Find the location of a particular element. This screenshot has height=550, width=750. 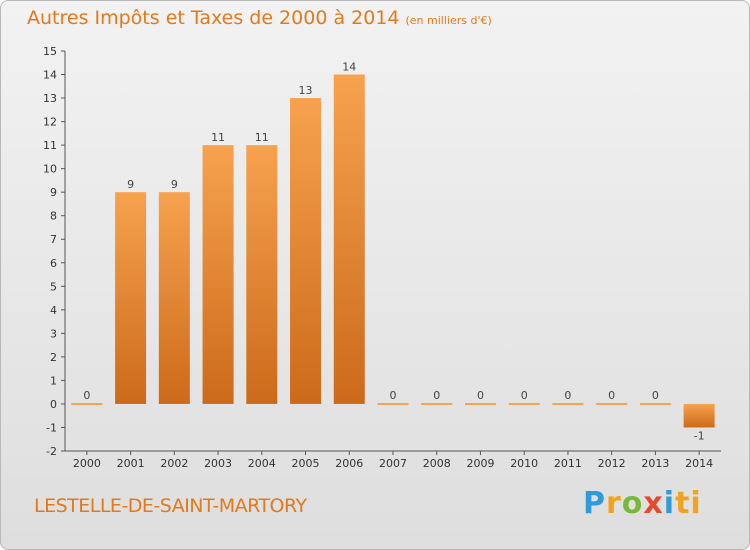

x-tick-label: 2012 is located at coordinates (612, 463).